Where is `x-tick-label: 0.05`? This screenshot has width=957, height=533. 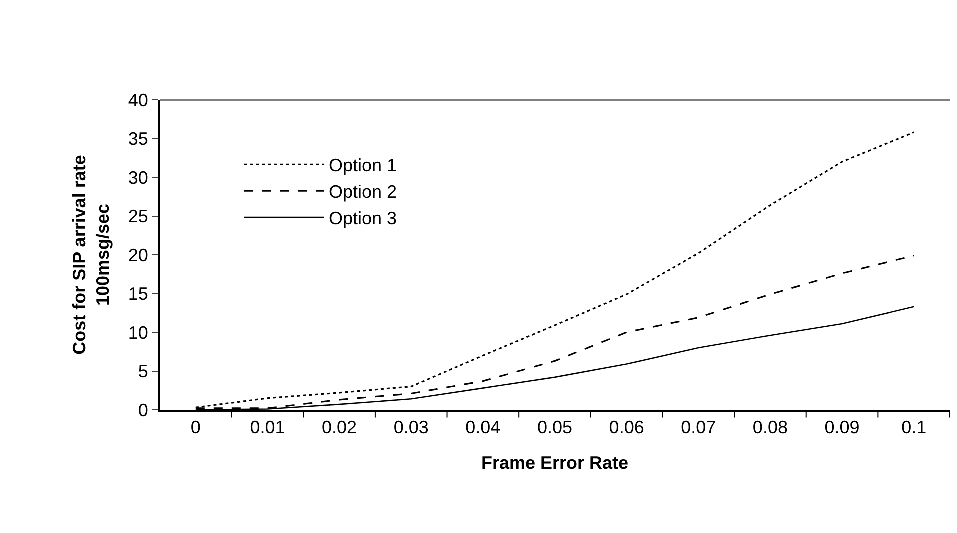
x-tick-label: 0.05 is located at coordinates (555, 428).